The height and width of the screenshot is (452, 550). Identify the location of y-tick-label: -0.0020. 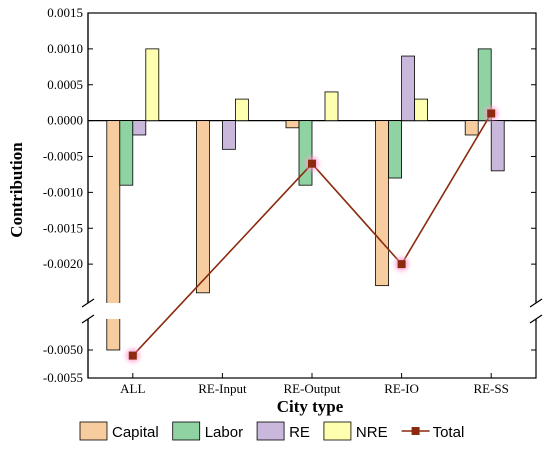
(63, 263).